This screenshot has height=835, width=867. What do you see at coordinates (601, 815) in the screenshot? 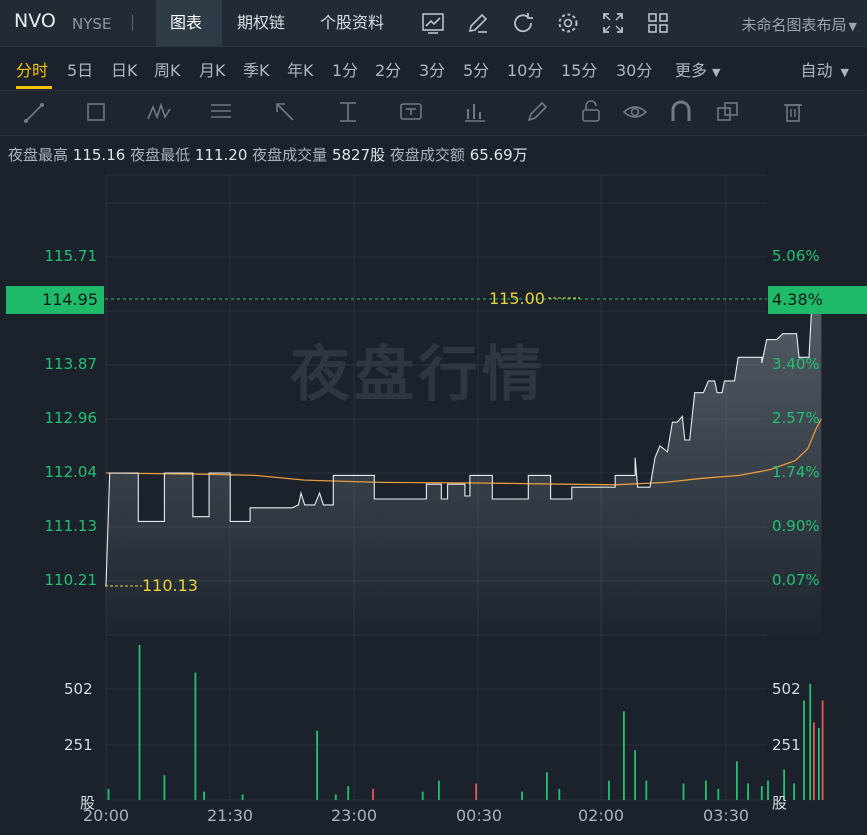
I see `time-tick: 02:00` at bounding box center [601, 815].